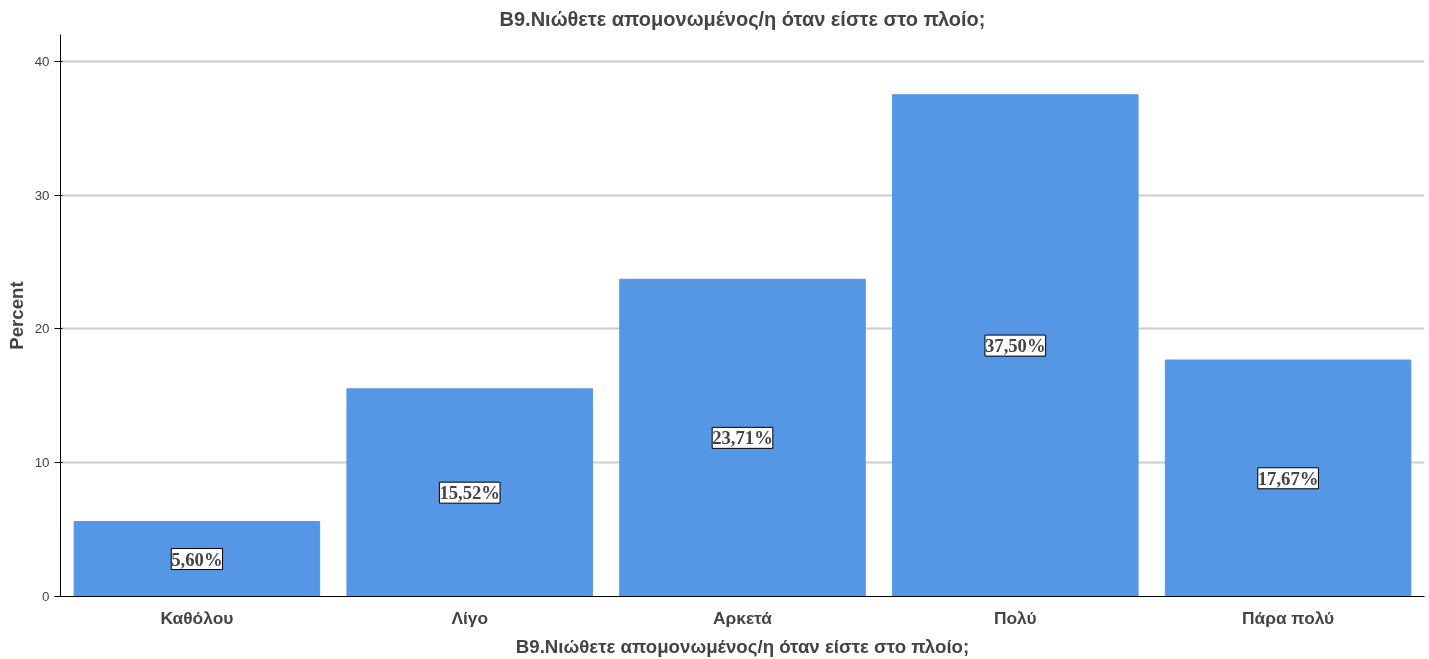  I want to click on data-label: 5,60%, so click(197, 559).